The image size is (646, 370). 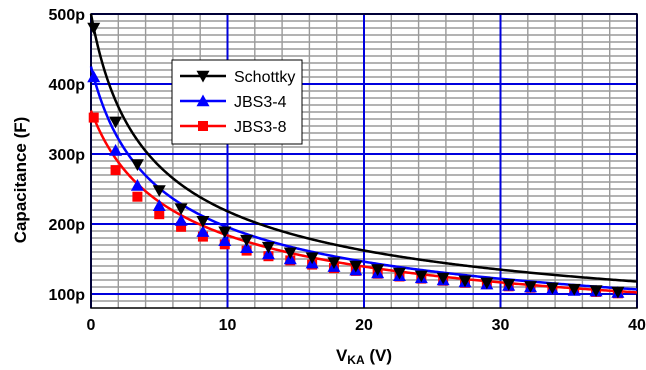 I want to click on y-tick-label: 500p, so click(x=67, y=15).